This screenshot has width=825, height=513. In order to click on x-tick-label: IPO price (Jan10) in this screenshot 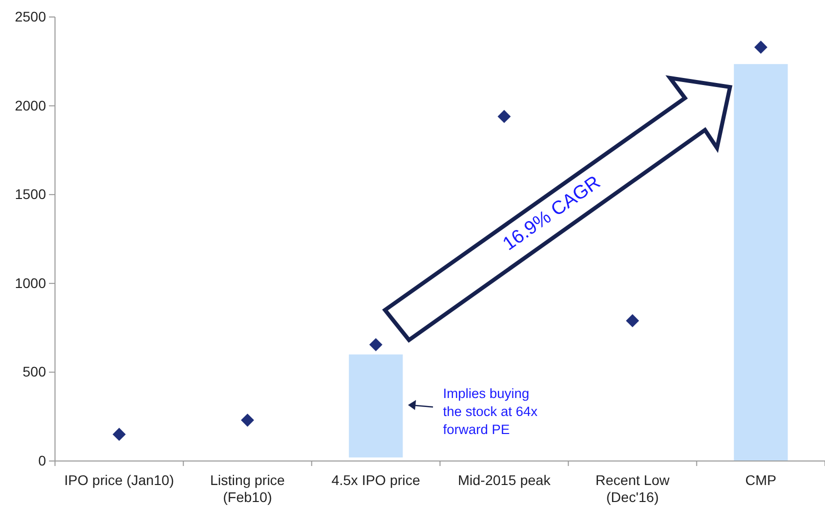, I will do `click(119, 480)`.